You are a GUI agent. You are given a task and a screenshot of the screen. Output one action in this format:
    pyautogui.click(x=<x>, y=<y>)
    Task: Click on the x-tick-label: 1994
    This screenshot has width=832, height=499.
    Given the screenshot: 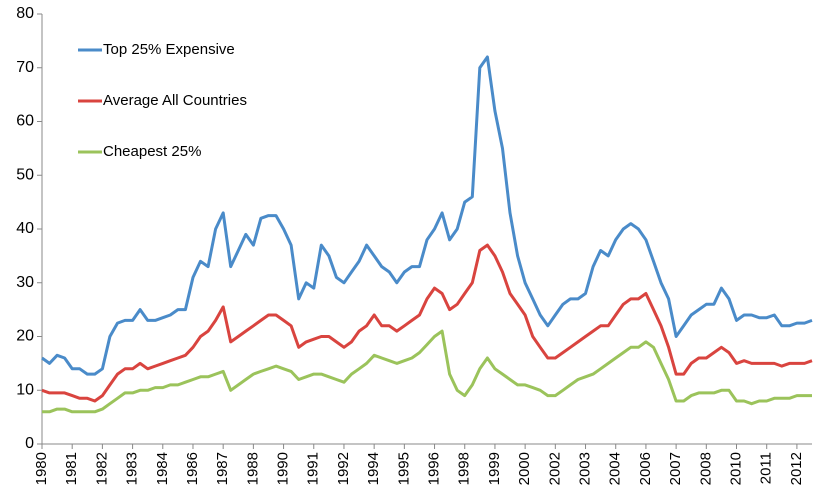 What is the action you would take?
    pyautogui.click(x=373, y=468)
    